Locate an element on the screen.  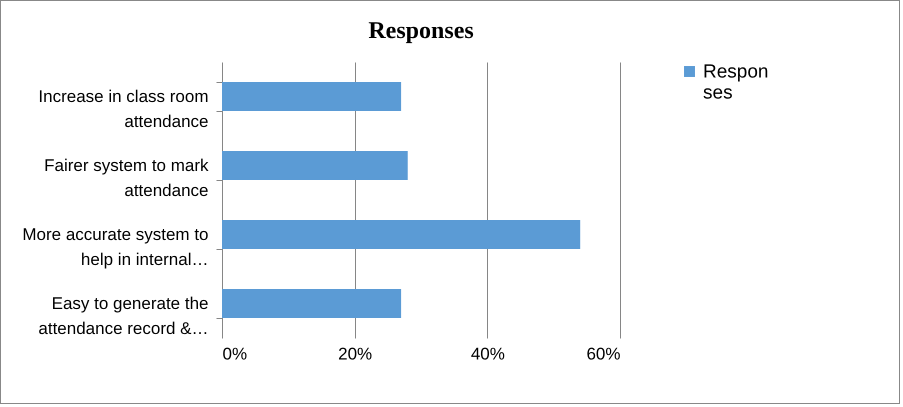
x-tick-label: 20% is located at coordinates (355, 354).